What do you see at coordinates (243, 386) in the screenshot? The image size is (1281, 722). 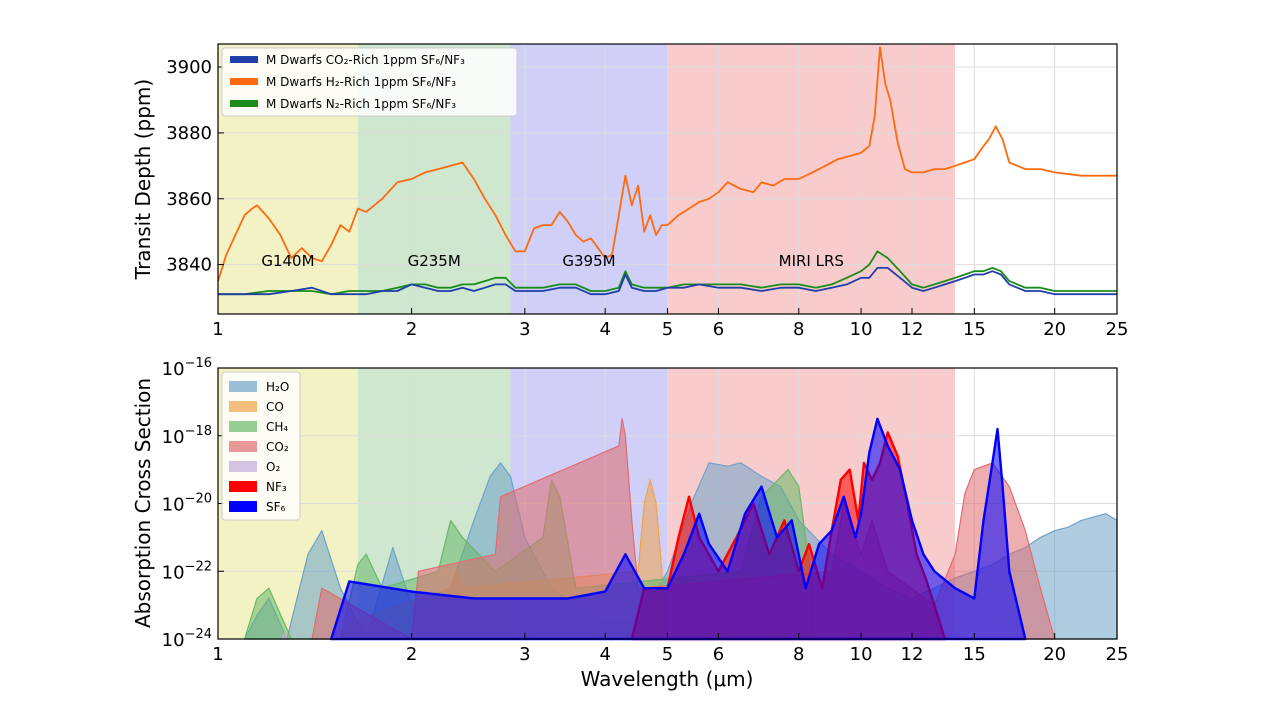 I see `legend-swatch-h2o` at bounding box center [243, 386].